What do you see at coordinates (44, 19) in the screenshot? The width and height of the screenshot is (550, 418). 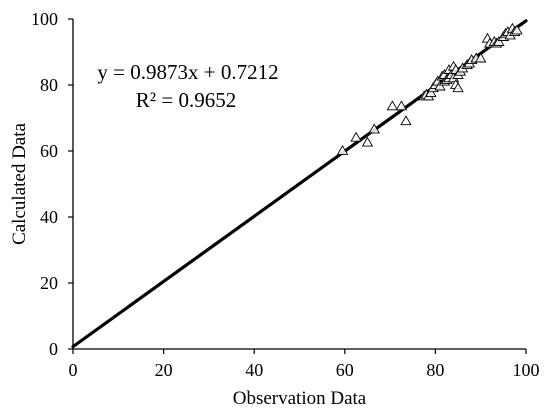 I see `y-tick-label: 100` at bounding box center [44, 19].